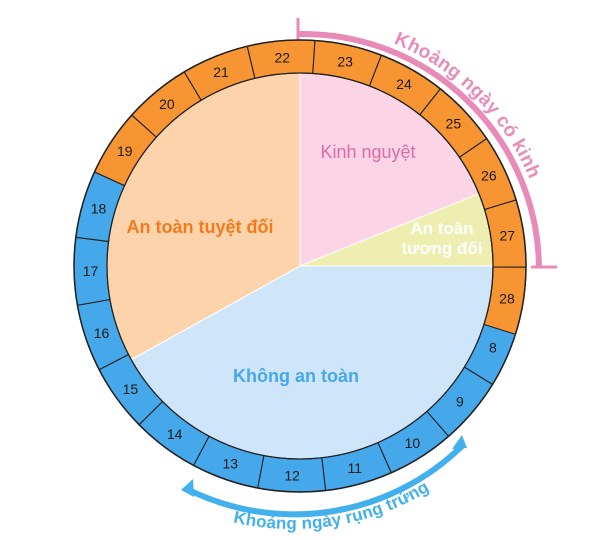  Describe the element at coordinates (489, 175) in the screenshot. I see `day-number-26: 26` at that location.